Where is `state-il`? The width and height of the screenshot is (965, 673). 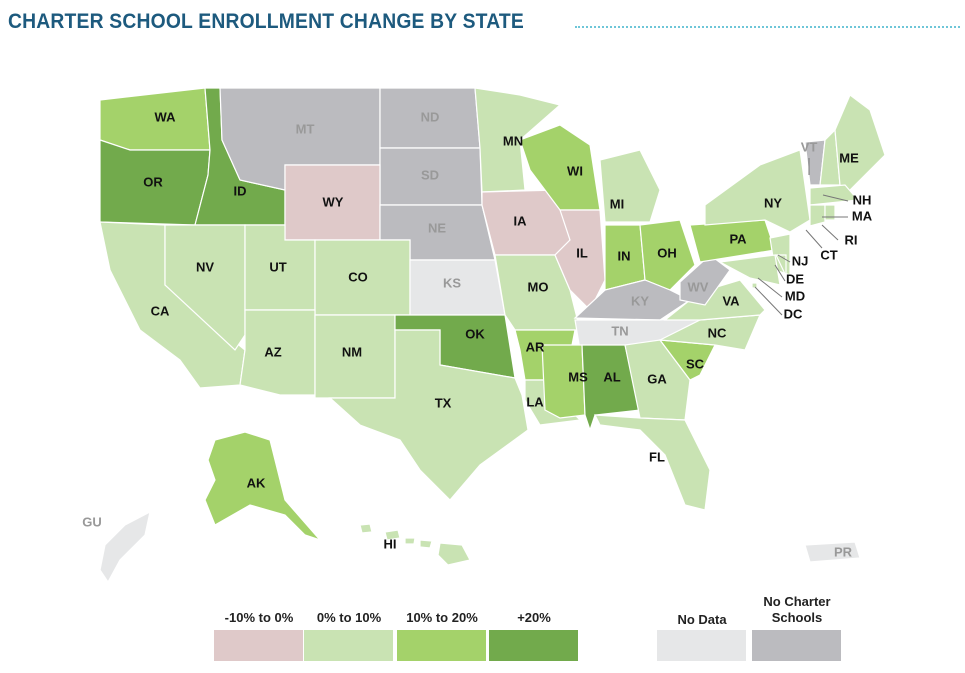
state-il is located at coordinates (580, 260).